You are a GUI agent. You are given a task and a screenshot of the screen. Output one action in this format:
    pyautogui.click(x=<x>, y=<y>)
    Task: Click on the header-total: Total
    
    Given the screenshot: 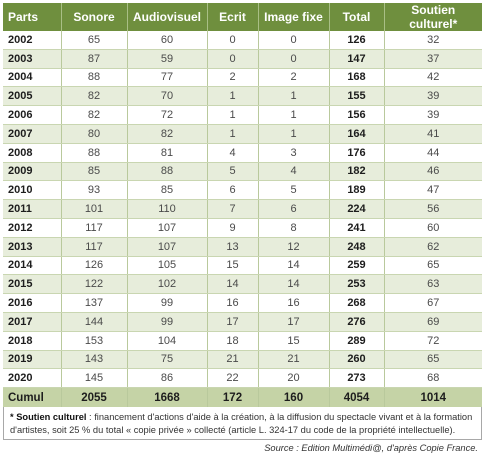 What is the action you would take?
    pyautogui.click(x=357, y=17)
    